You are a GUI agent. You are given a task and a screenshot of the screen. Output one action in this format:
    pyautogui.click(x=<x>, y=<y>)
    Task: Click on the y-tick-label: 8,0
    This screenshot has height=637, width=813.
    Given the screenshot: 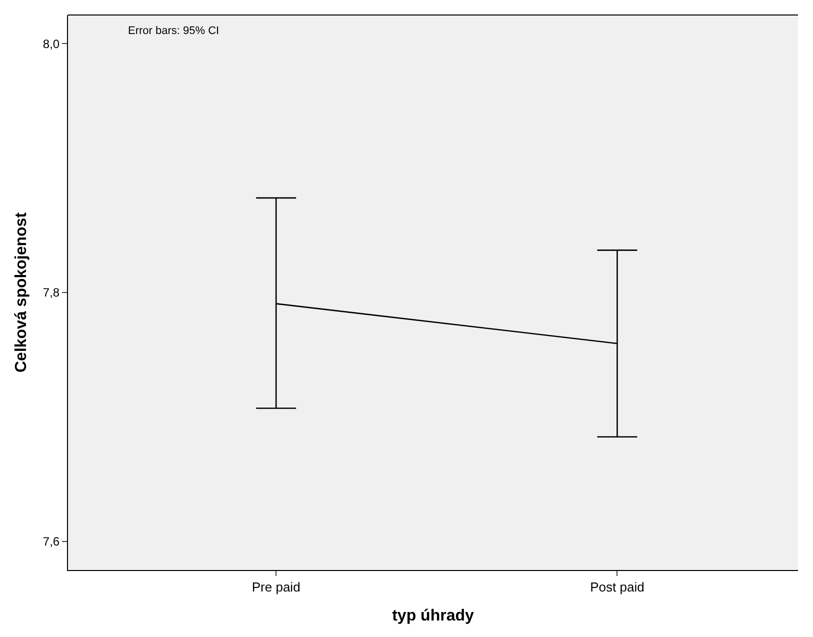 What is the action you would take?
    pyautogui.click(x=51, y=43)
    